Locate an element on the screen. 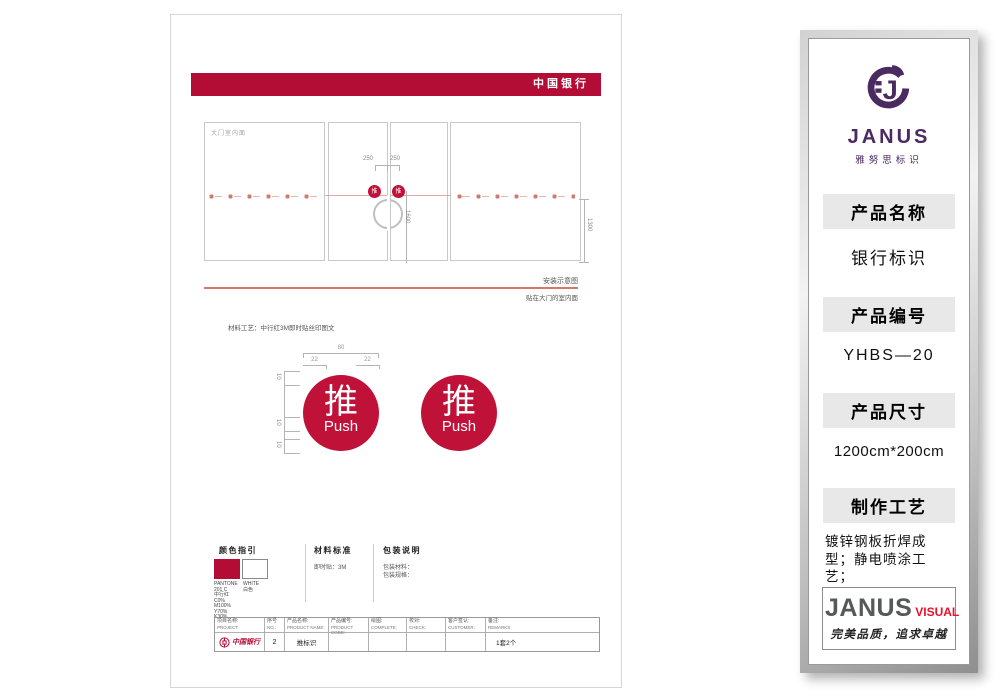  table-col-customer: 客户签认: CUSTOMER: is located at coordinates (466, 634).